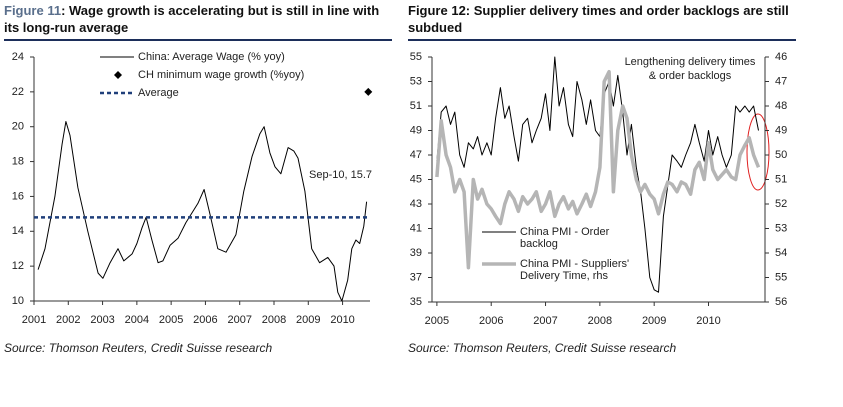 This screenshot has width=843, height=407. Describe the element at coordinates (211, 57) in the screenshot. I see `legend-label: China: Average Wage (% yoy)` at that location.